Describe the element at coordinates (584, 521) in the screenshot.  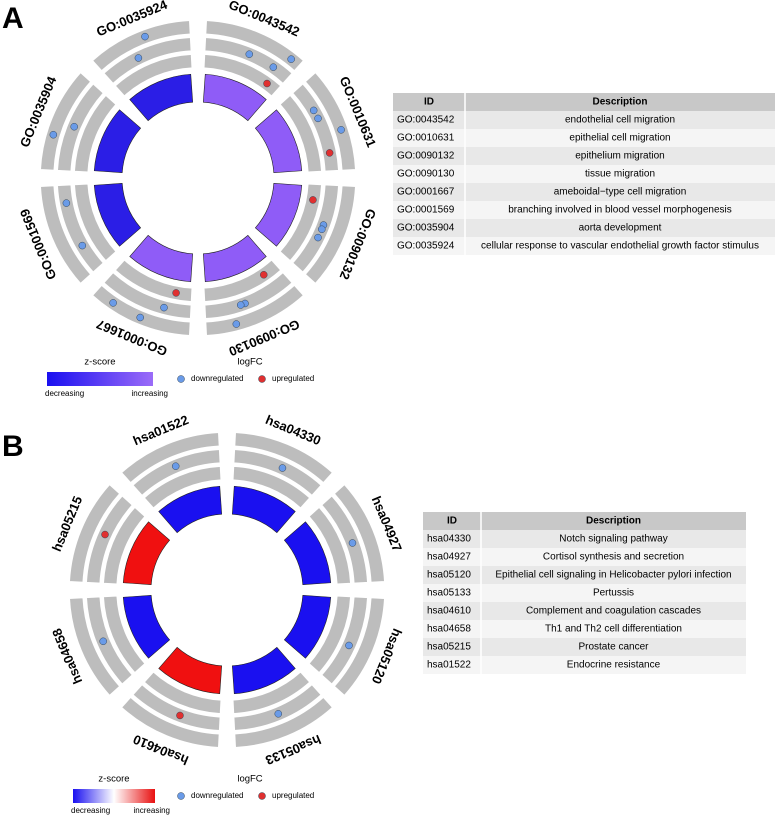
I see `table-header` at that location.